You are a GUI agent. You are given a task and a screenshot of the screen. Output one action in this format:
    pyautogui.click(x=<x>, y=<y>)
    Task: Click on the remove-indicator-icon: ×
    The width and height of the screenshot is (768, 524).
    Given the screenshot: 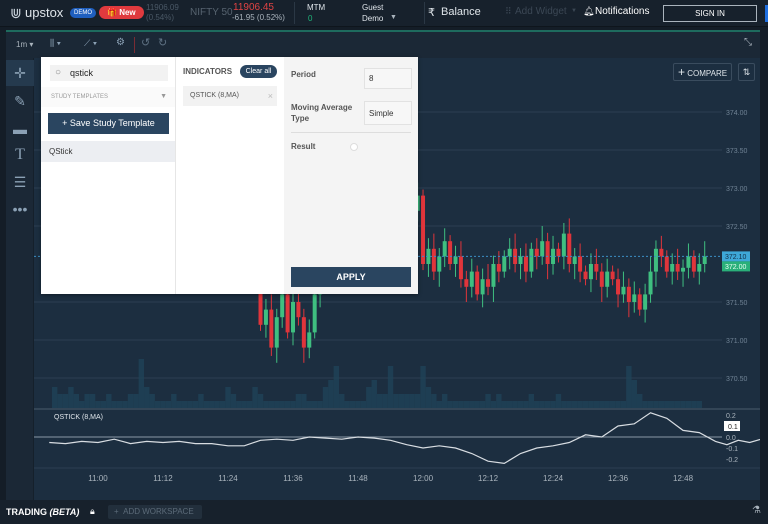 What is the action you would take?
    pyautogui.click(x=270, y=96)
    